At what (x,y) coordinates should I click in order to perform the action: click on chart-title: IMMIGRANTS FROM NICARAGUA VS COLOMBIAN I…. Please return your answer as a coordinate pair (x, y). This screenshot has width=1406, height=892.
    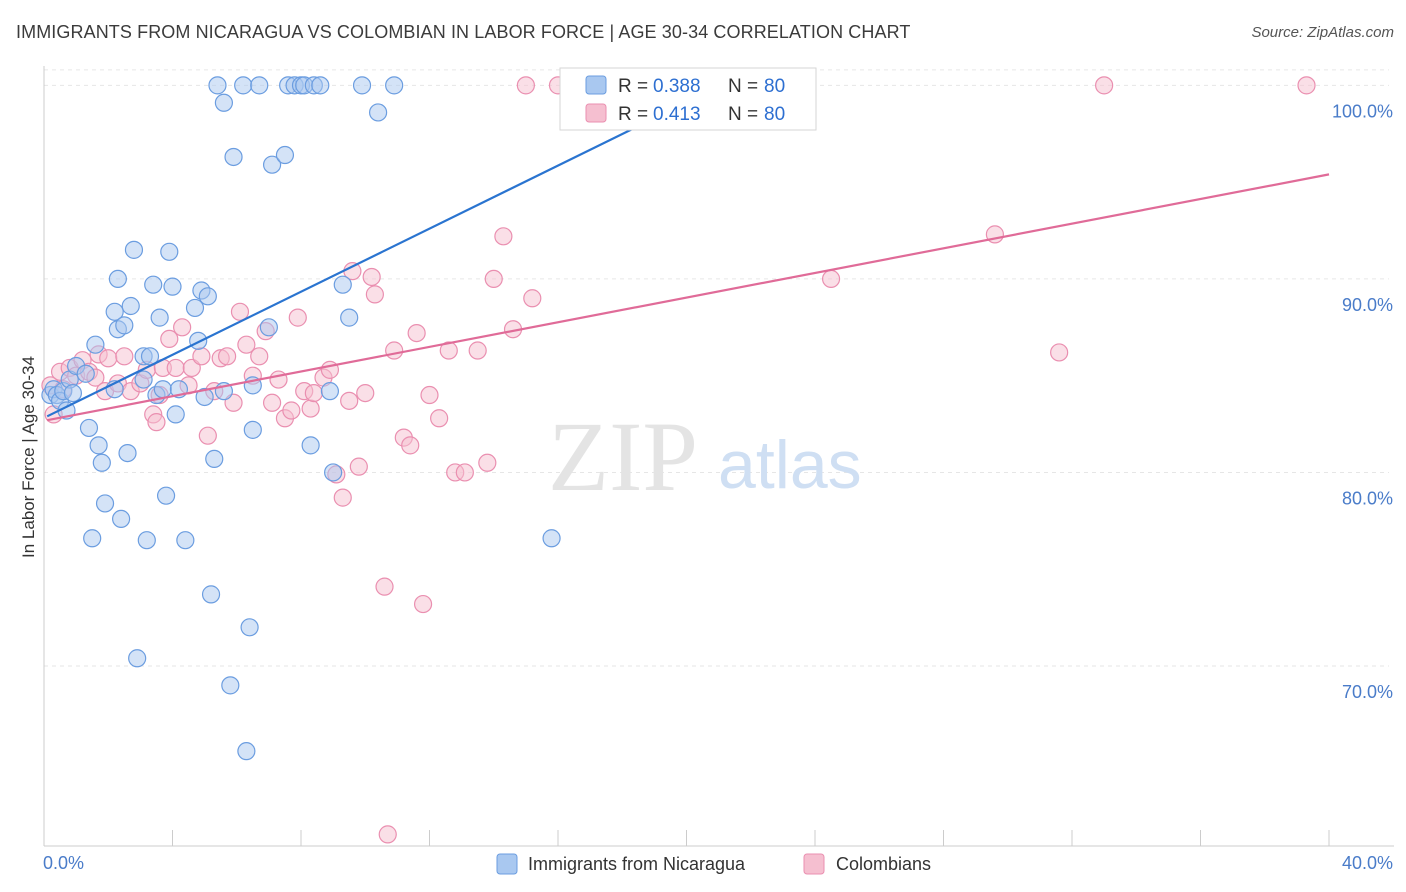
    Looking at the image, I should click on (463, 32).